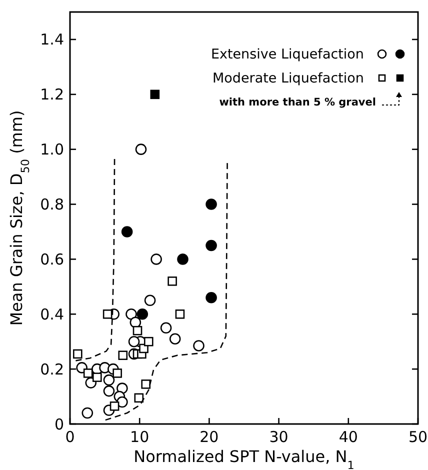  What do you see at coordinates (52, 314) in the screenshot?
I see `y-tick-label: 0.4` at bounding box center [52, 314].